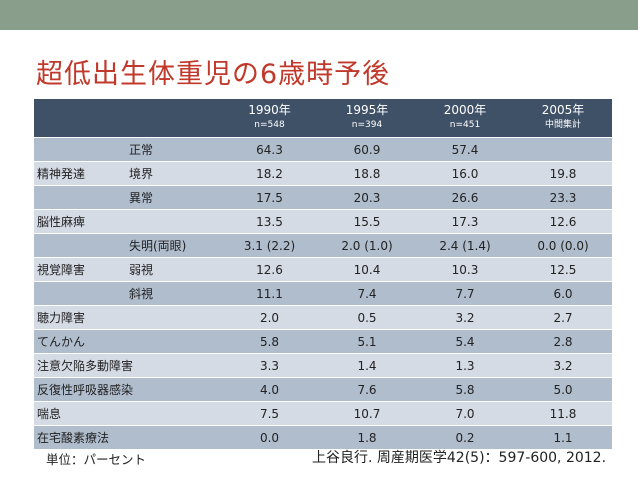 Image resolution: width=638 pixels, height=479 pixels. What do you see at coordinates (269, 221) in the screenshot?
I see `cell-value: 13.5` at bounding box center [269, 221].